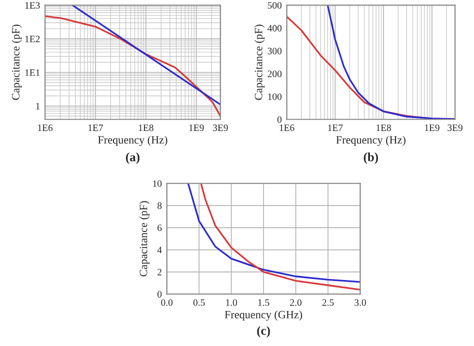 The image size is (474, 346). What do you see at coordinates (32, 39) in the screenshot?
I see `y-tick-label: 1E2` at bounding box center [32, 39].